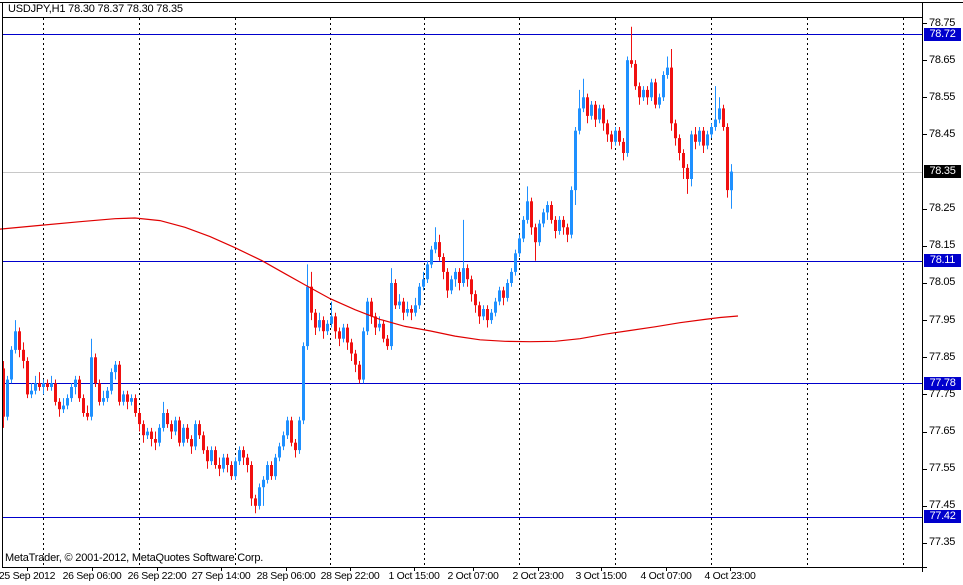  I want to click on price-tick-label: 77.75, so click(942, 394).